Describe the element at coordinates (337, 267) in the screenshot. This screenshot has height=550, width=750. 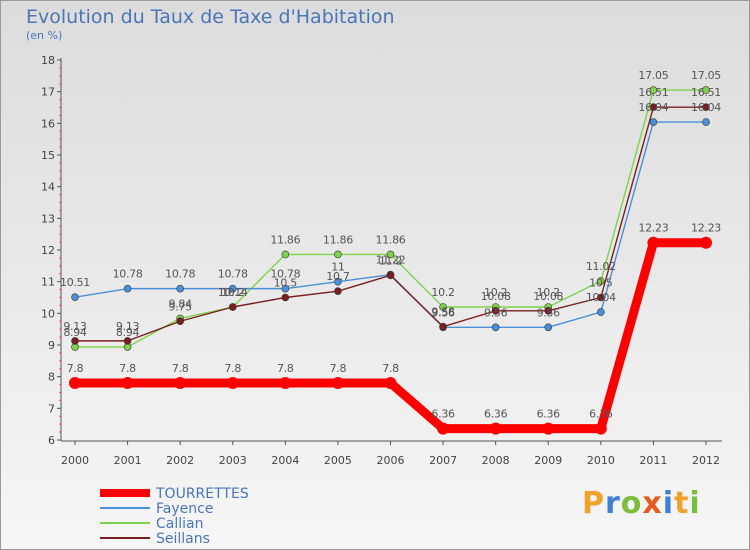
I see `data-label: 11` at that location.